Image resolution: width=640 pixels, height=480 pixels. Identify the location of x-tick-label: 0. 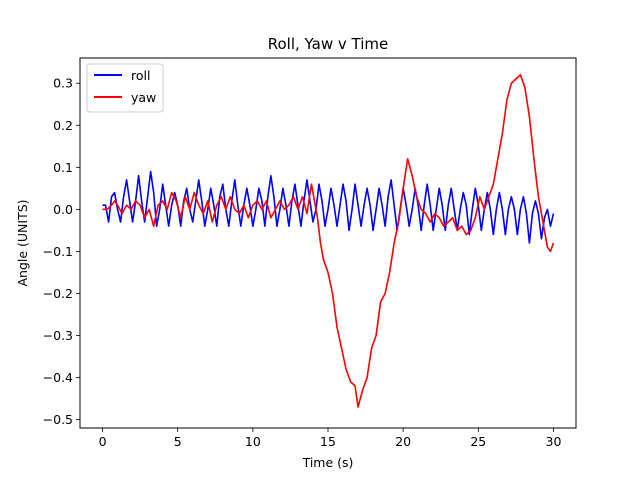
(103, 441).